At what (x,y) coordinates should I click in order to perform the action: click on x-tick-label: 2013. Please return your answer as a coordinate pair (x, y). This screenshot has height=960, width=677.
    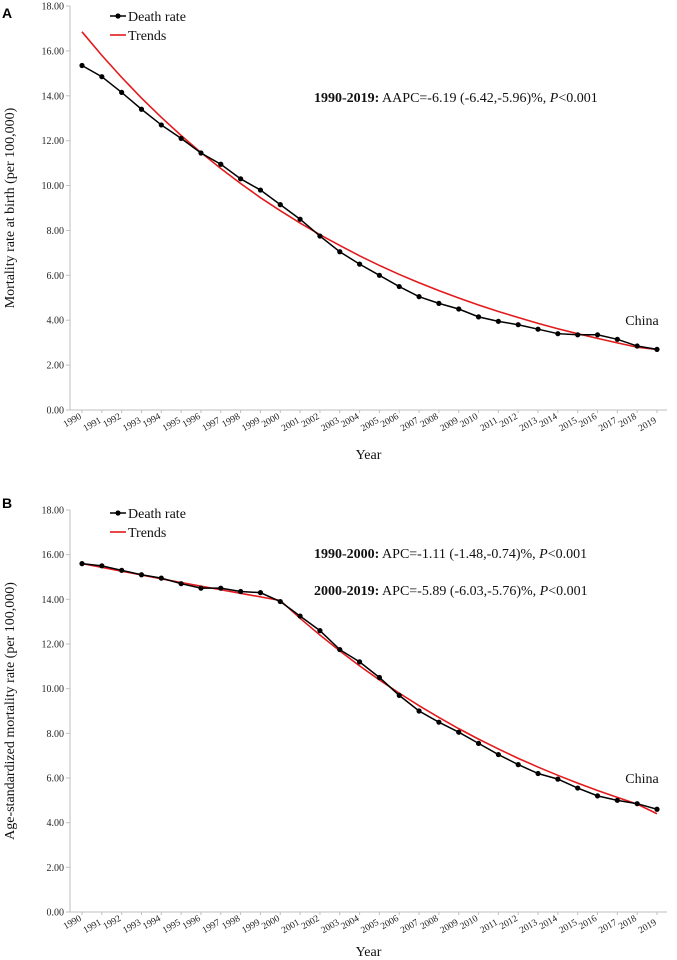
    Looking at the image, I should click on (529, 425).